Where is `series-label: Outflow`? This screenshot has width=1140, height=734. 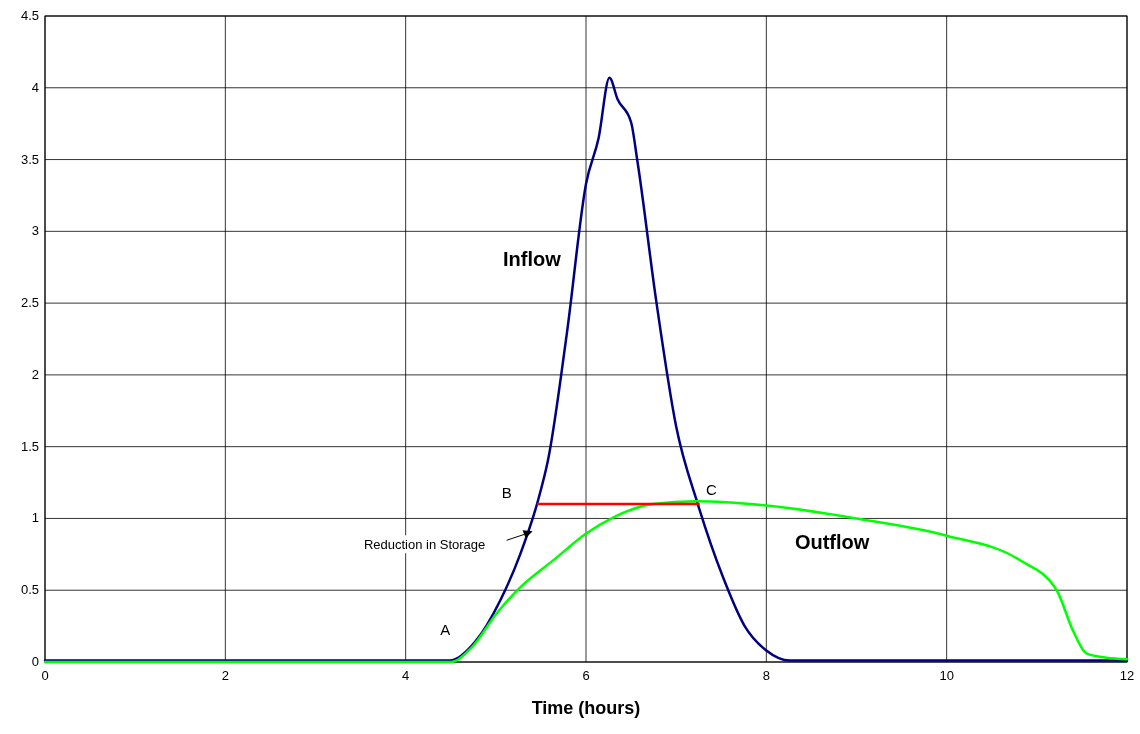
series-label: Outflow is located at coordinates (832, 541).